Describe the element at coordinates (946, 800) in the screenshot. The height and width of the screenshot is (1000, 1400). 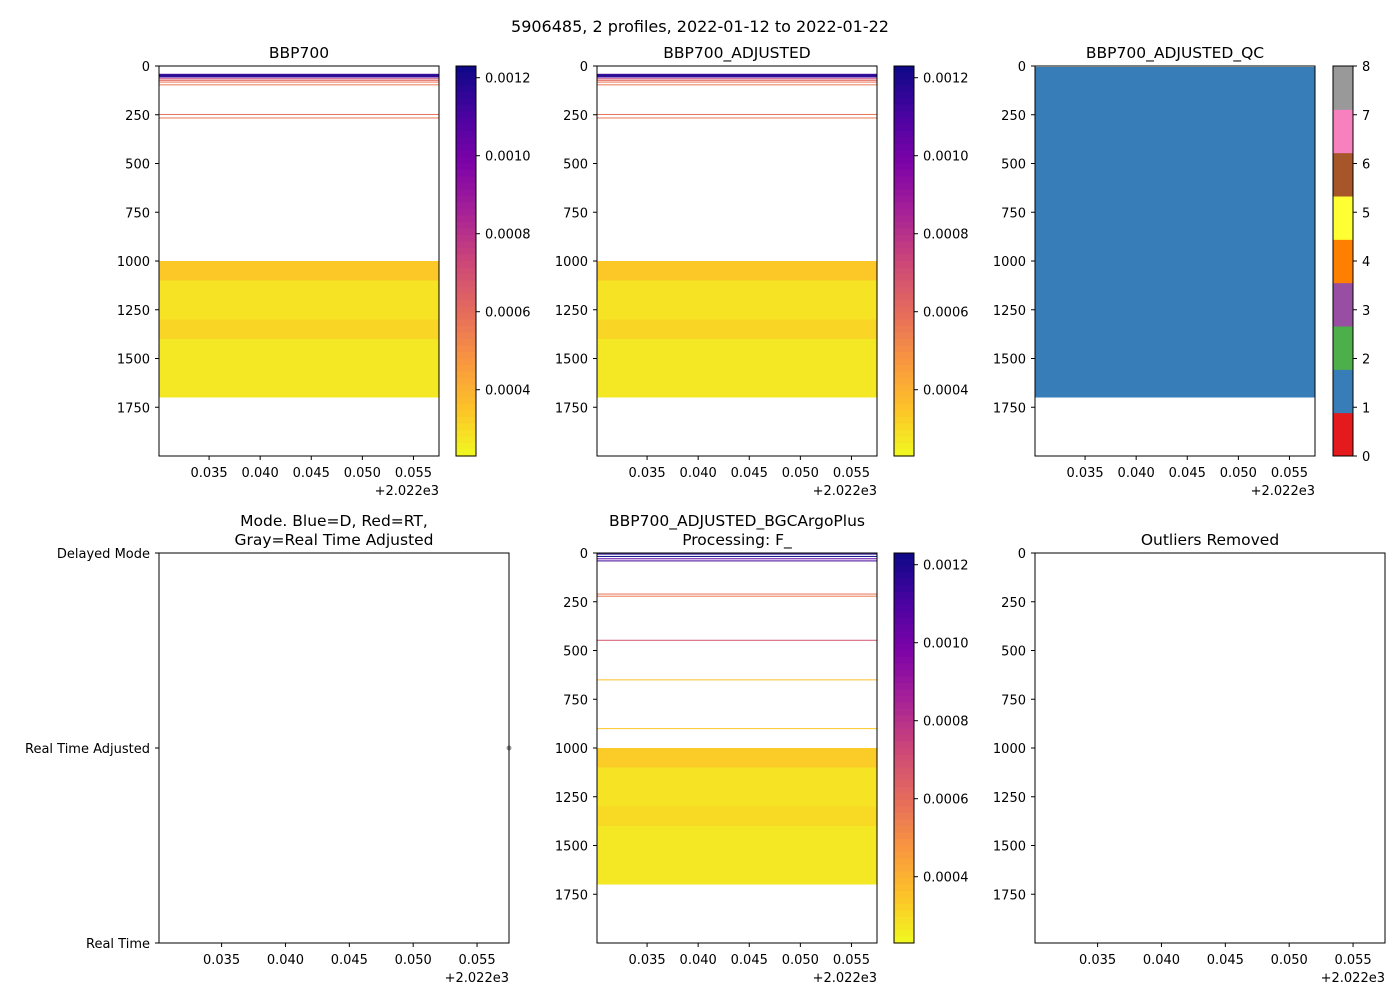
I see `colorbar-tick-label: 0.0006` at that location.